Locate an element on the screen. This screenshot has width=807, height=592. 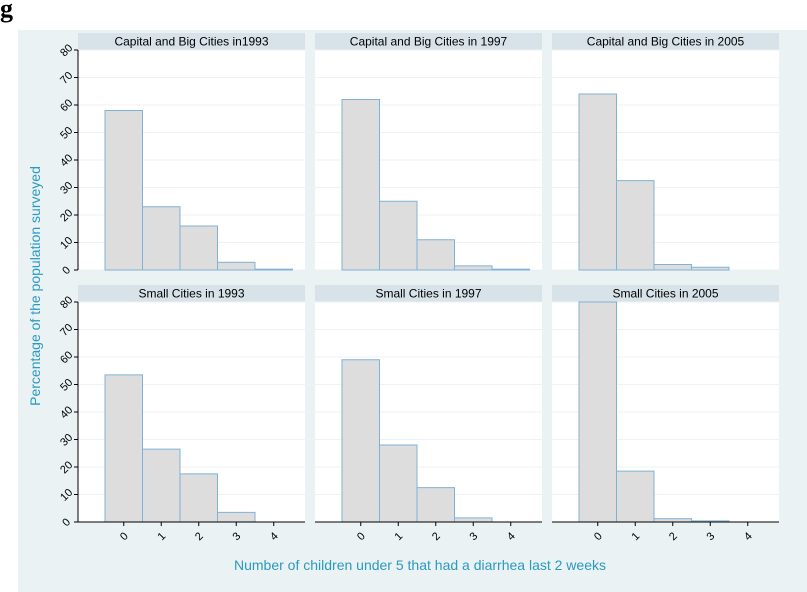
panel-title: Capital and Big Cities in1993 is located at coordinates (191, 42).